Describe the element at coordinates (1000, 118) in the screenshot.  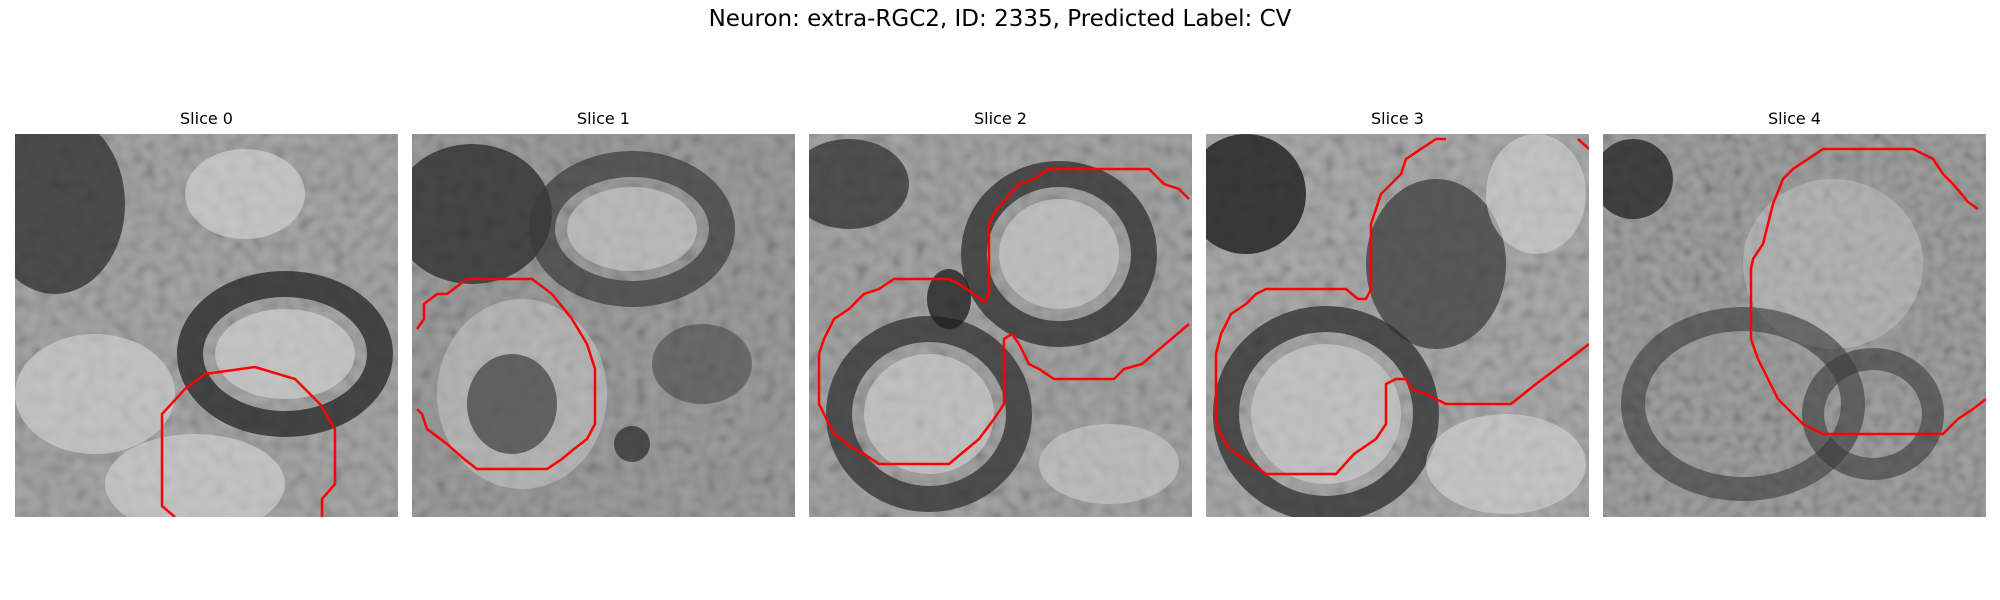
I see `slice-title-2: Slice 2` at that location.